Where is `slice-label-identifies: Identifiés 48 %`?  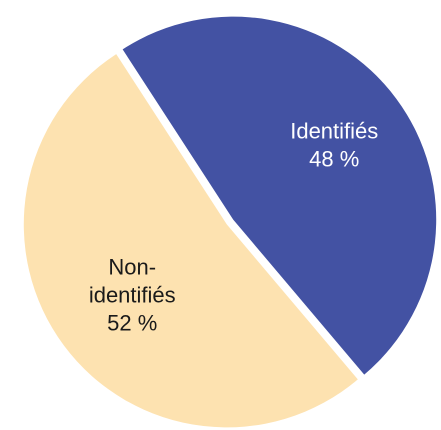 slice-label-identifies: Identifiés 48 % is located at coordinates (334, 144).